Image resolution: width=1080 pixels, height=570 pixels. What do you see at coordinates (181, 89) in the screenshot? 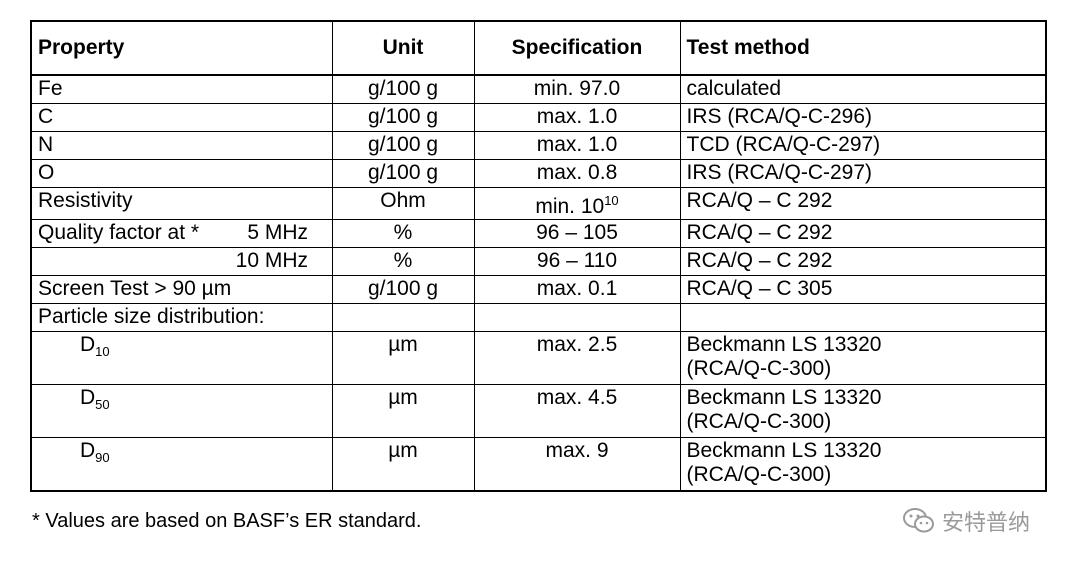
I see `property-cell: Fe` at bounding box center [181, 89].